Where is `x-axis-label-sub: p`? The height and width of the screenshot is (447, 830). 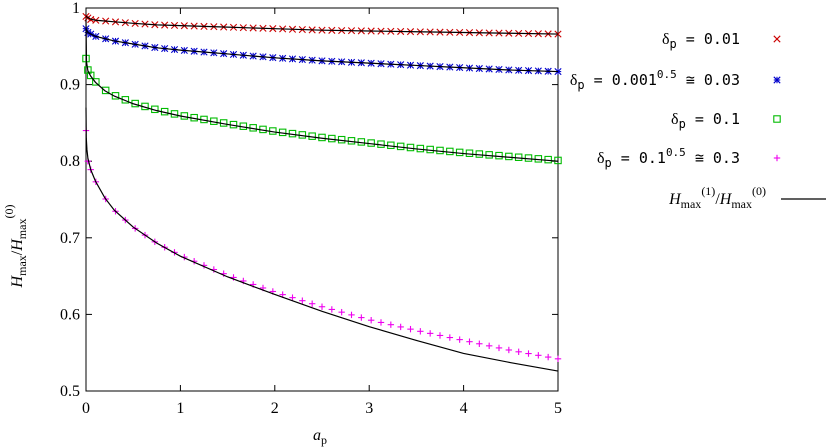 x-axis-label-sub: p is located at coordinates (324, 440).